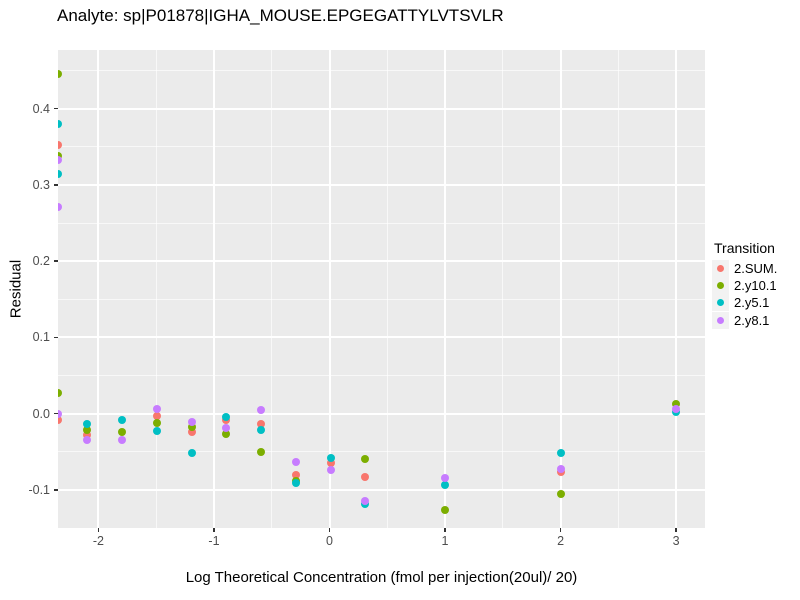 Image resolution: width=800 pixels, height=600 pixels. What do you see at coordinates (744, 248) in the screenshot?
I see `legend-title: Transition` at bounding box center [744, 248].